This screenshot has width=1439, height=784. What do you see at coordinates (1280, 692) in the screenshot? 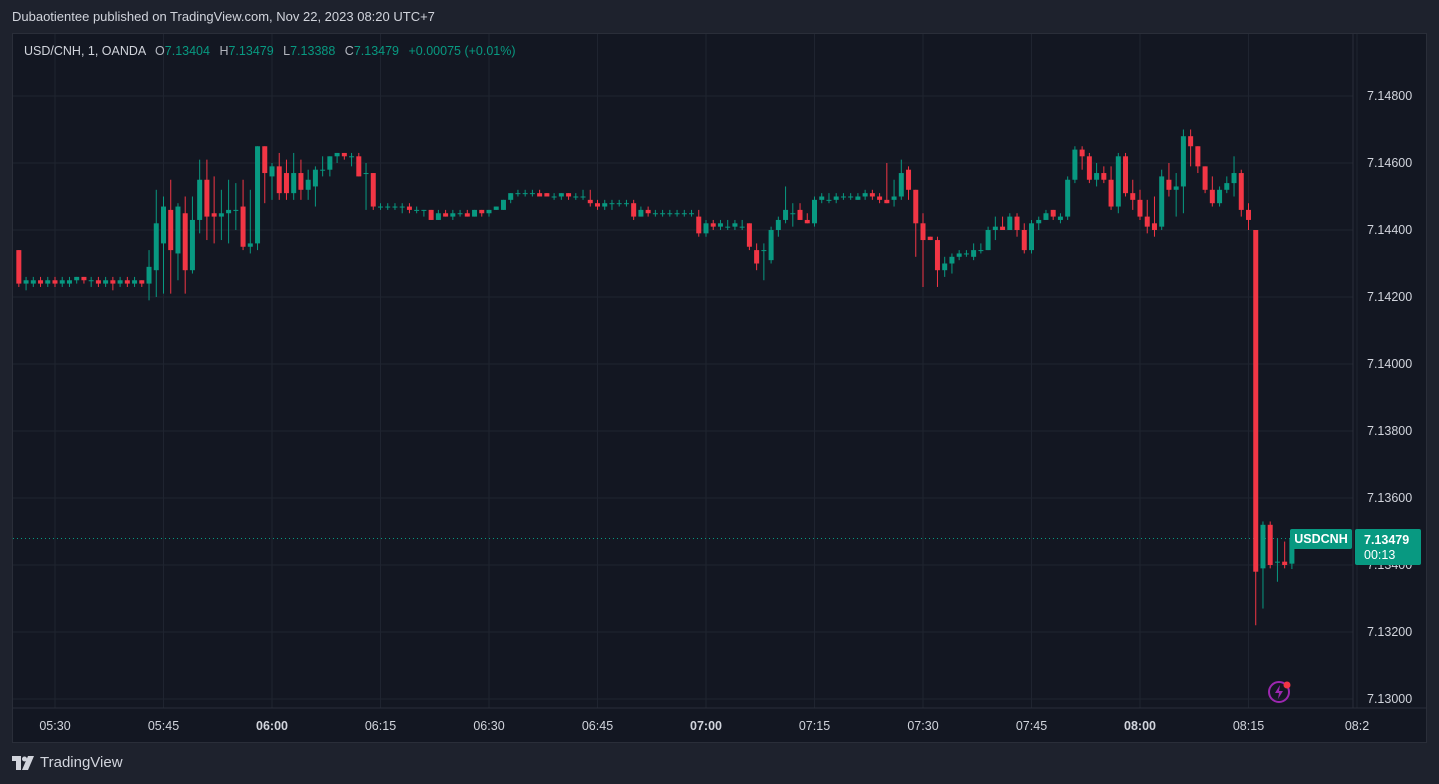
I see `lightning-icon` at bounding box center [1280, 692].